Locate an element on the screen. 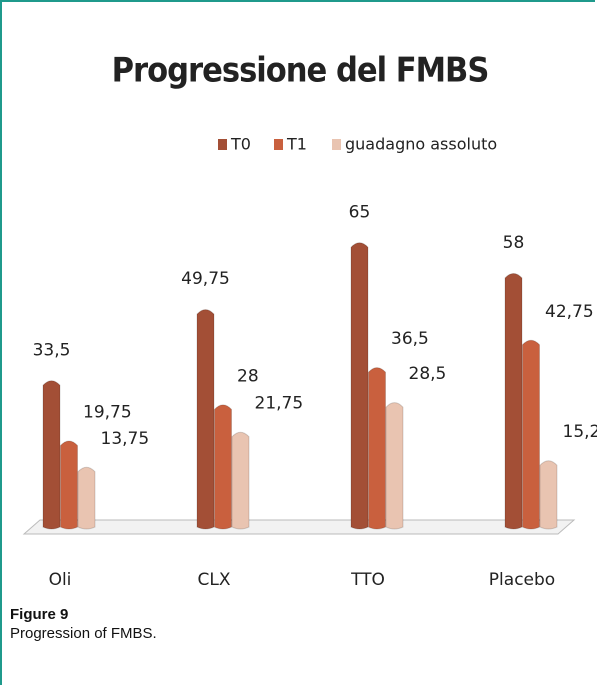  data-label: 33,5 is located at coordinates (52, 350).